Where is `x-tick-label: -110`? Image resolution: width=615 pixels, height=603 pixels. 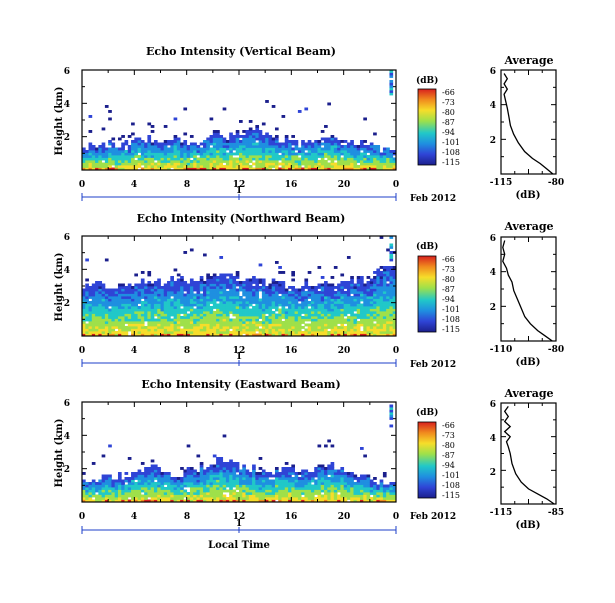
x-tick-label: -110 is located at coordinates (501, 350).